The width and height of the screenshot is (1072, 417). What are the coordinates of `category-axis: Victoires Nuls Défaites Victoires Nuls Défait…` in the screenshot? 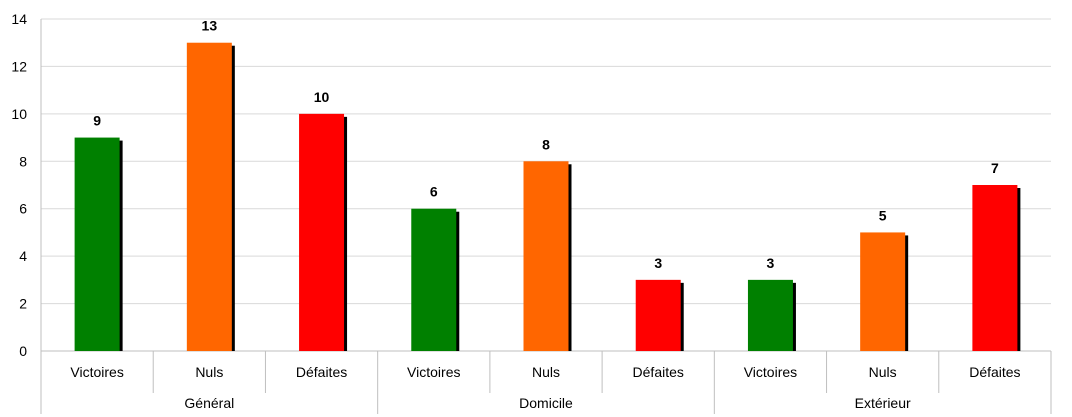 It's located at (561, 382).